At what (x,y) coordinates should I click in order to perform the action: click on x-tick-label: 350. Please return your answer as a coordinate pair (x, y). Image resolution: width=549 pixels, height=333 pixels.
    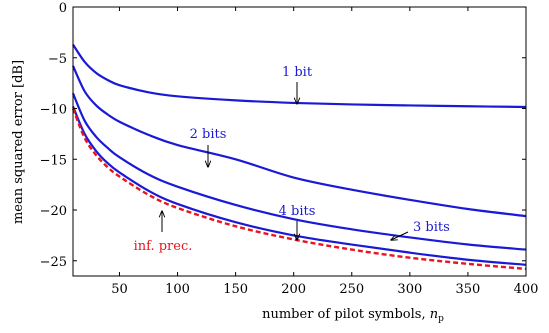
    Looking at the image, I should click on (468, 289).